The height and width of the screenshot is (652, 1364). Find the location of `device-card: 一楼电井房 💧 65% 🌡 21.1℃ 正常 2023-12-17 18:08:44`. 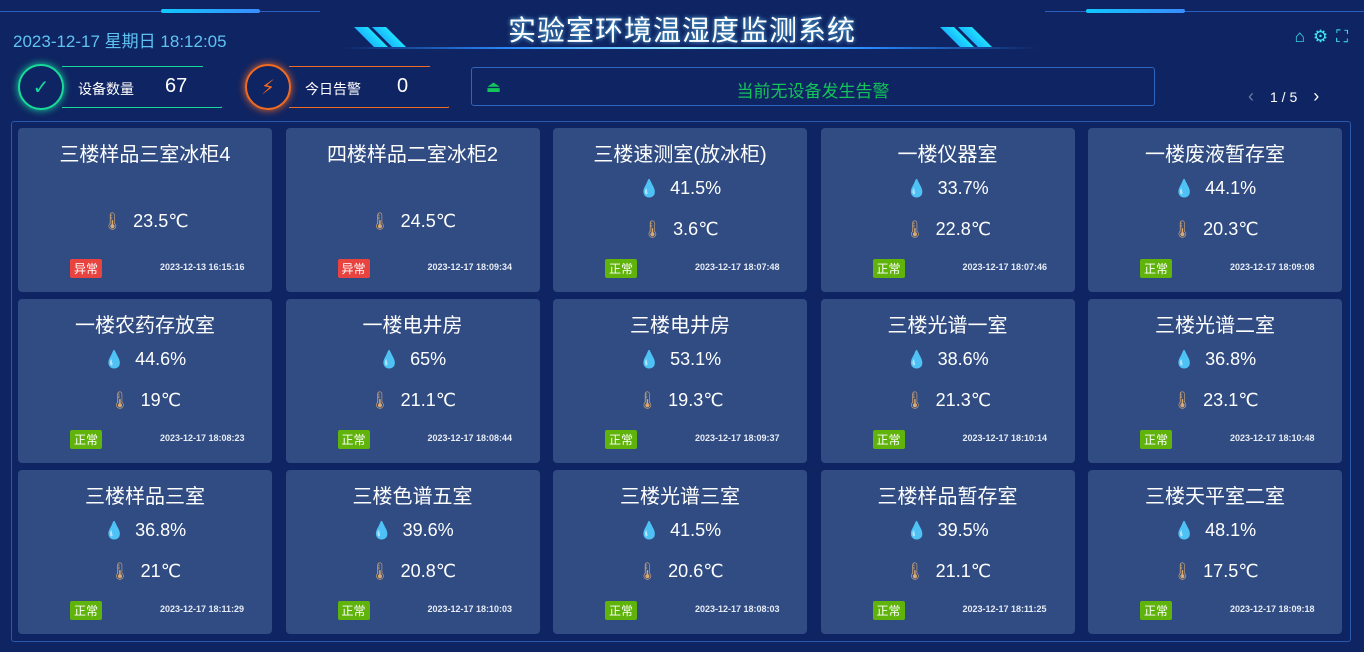

device-card: 一楼电井房 💧 65% 🌡 21.1℃ 正常 2023-12-17 18:08:44 is located at coordinates (412, 381).